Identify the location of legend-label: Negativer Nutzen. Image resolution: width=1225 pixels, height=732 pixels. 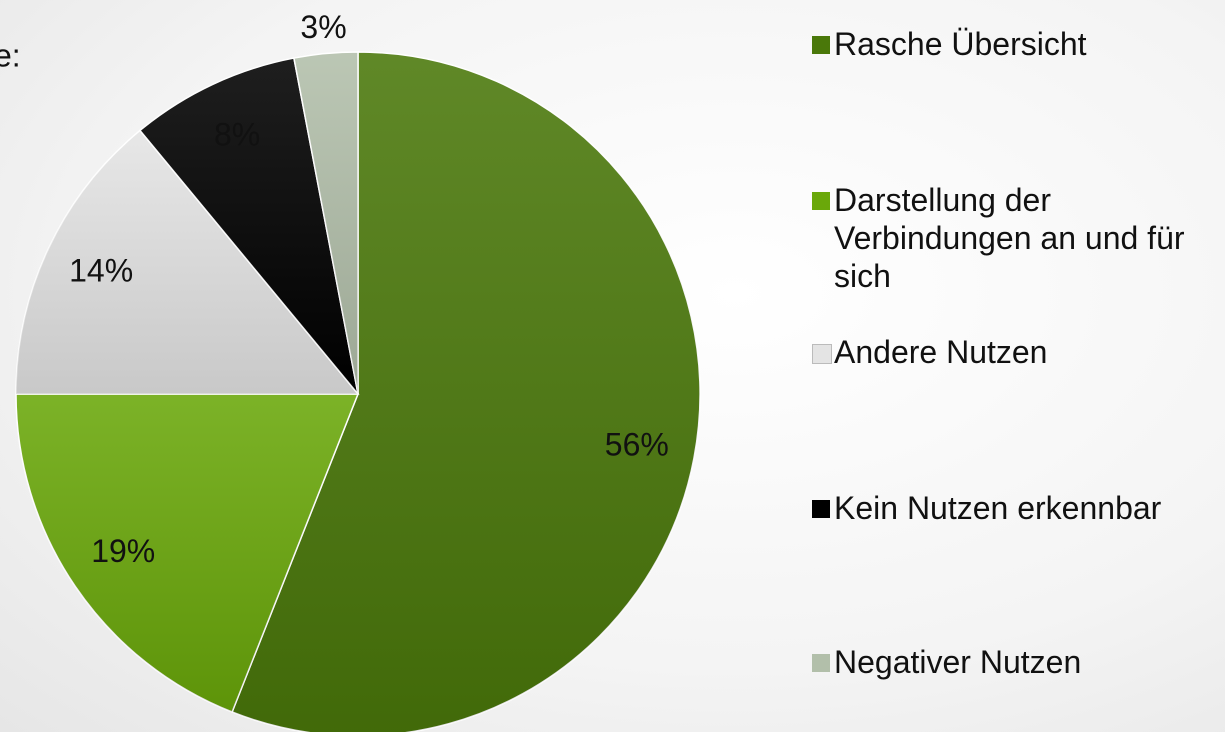
(958, 662).